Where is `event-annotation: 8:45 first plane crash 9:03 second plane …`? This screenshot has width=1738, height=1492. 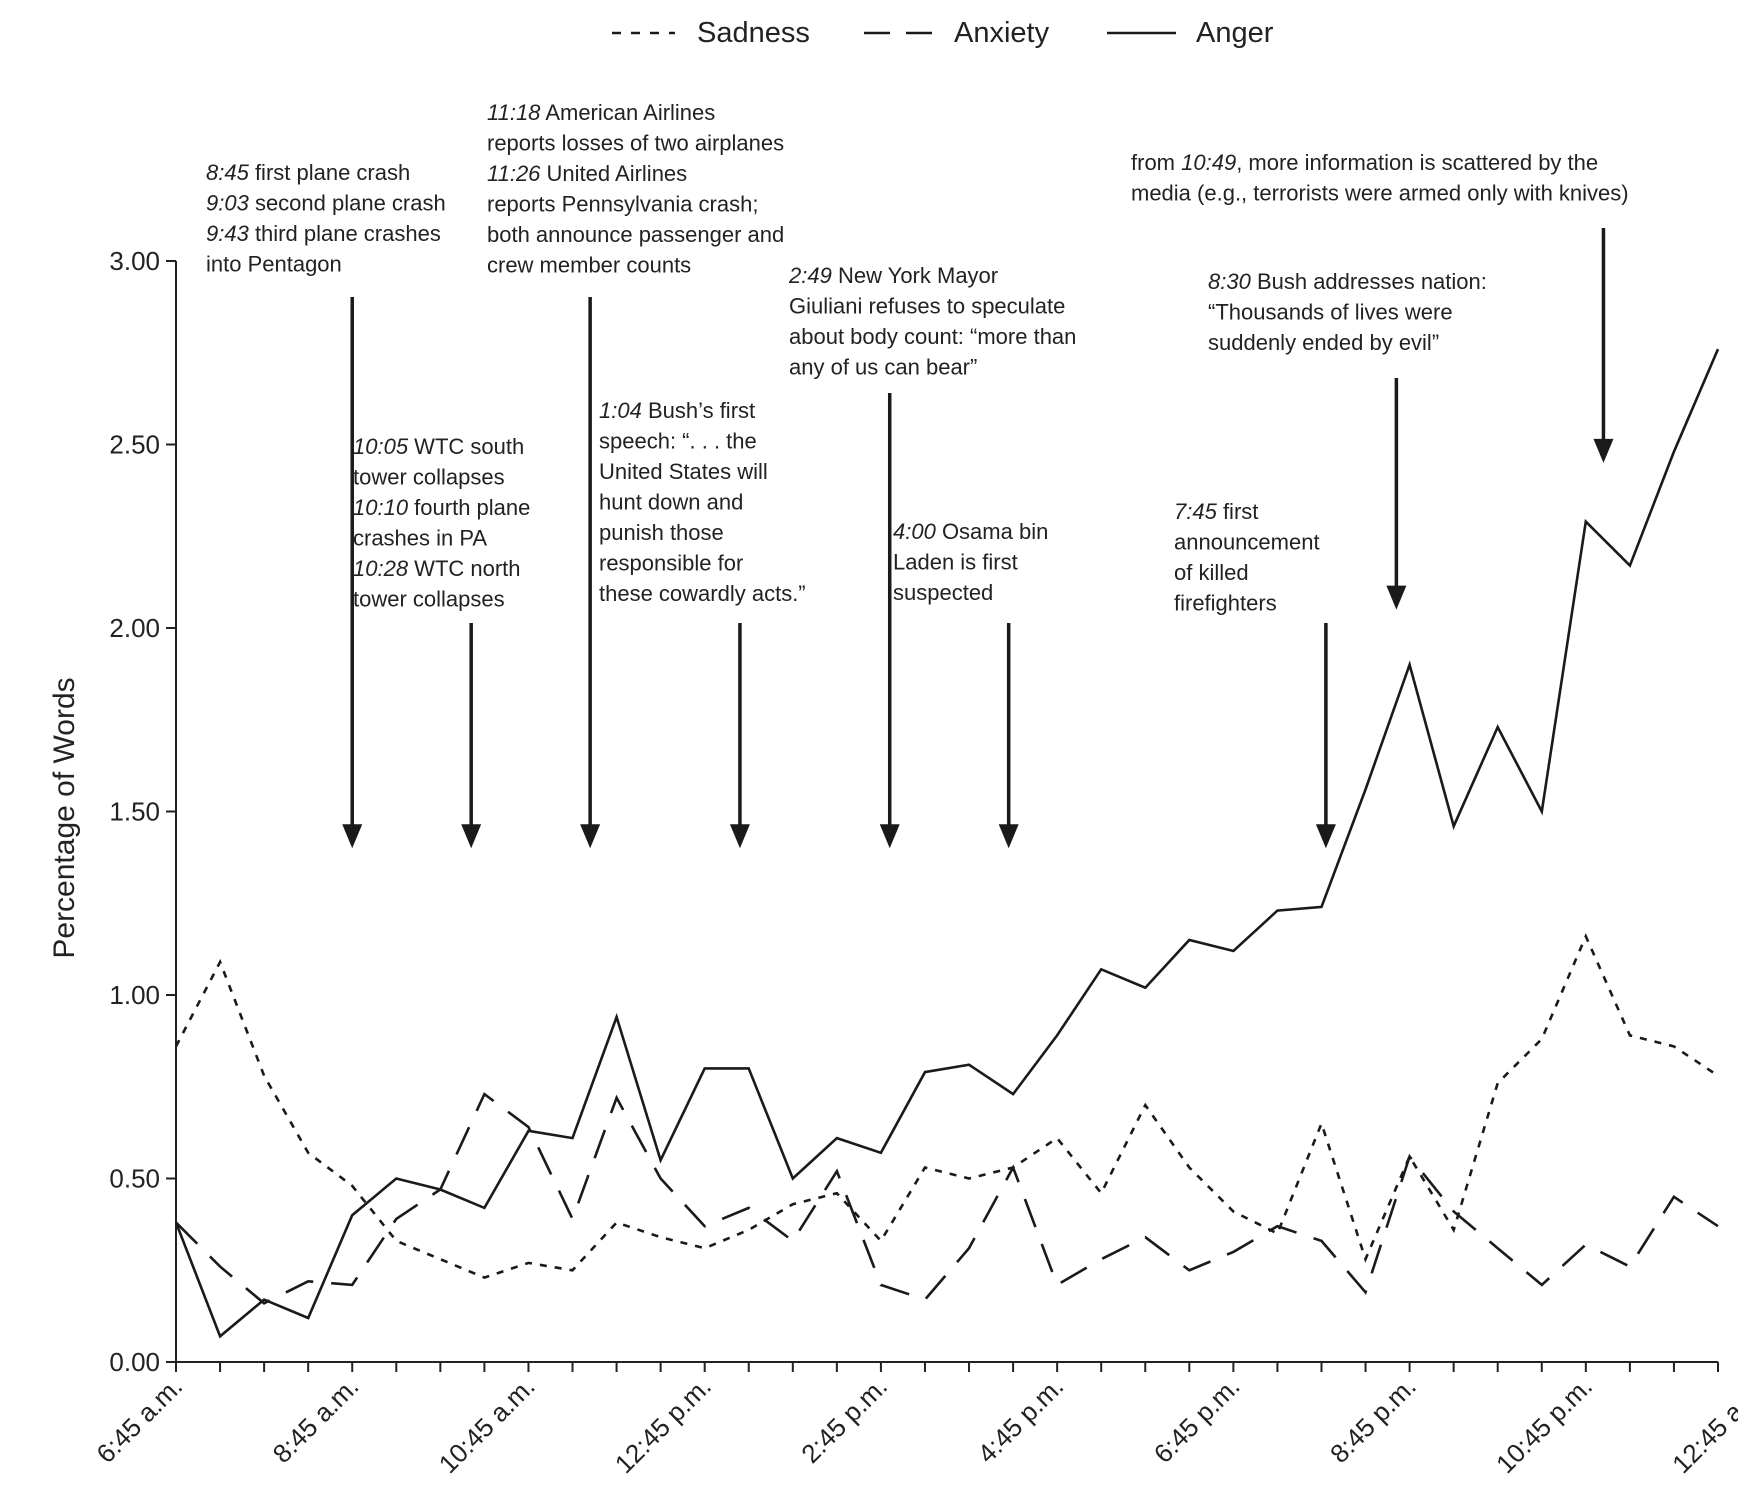
event-annotation: 8:45 first plane crash 9:03 second plane … is located at coordinates (326, 504).